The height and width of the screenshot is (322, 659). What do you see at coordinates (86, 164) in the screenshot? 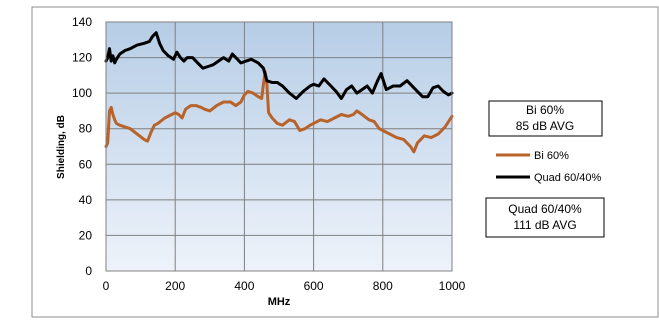
I see `y-tick-label: 60` at bounding box center [86, 164].